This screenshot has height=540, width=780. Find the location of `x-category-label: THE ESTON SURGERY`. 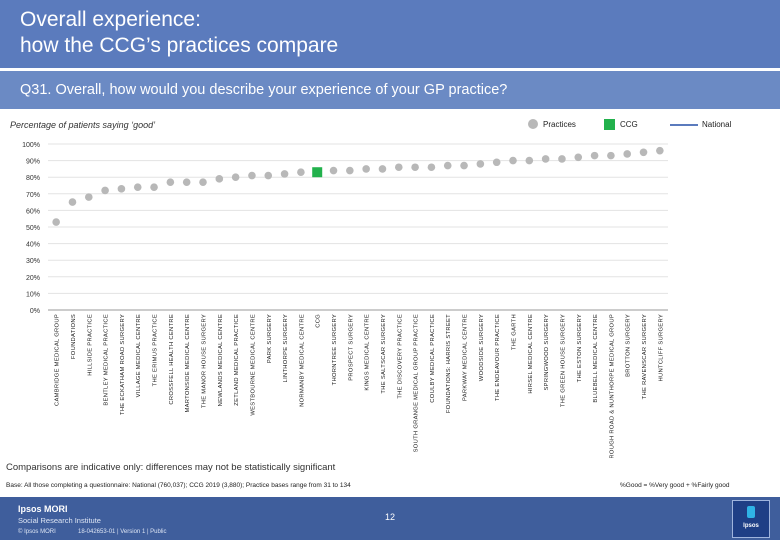

x-category-label: THE ESTON SURGERY is located at coordinates (580, 348).